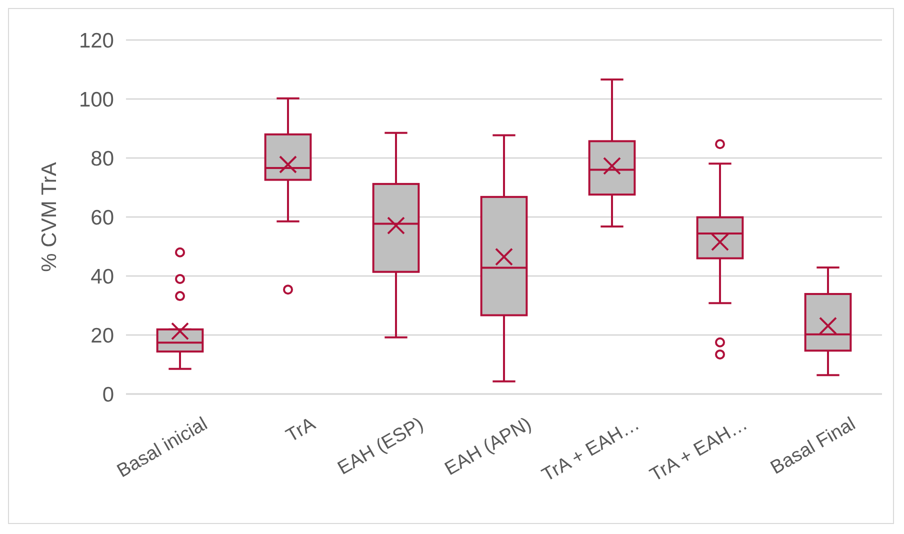  Describe the element at coordinates (96, 100) in the screenshot. I see `y-tick-label: 100` at that location.